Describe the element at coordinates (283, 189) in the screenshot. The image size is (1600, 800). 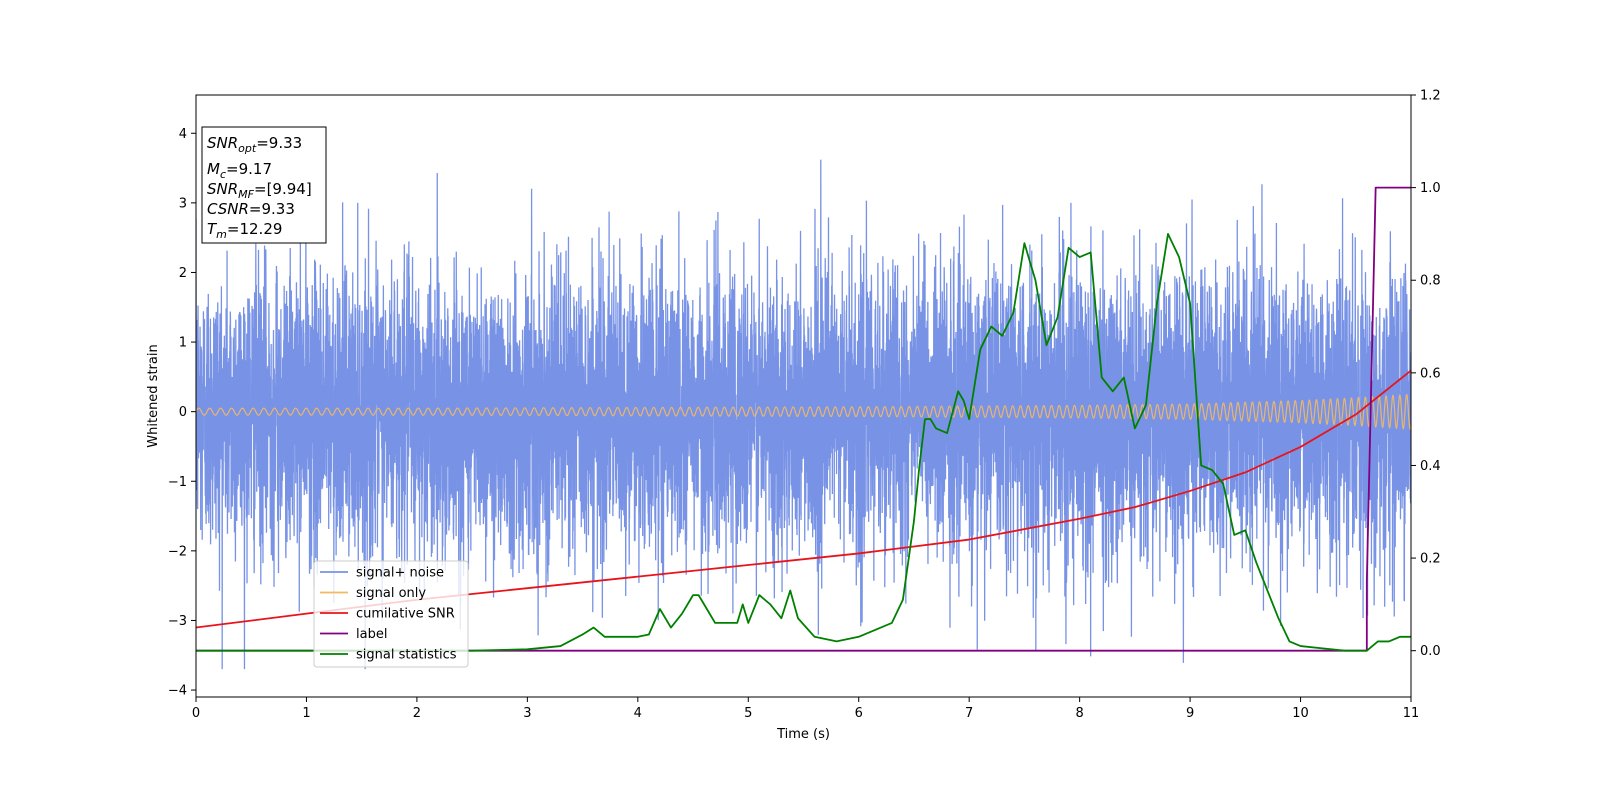
I see `info-value: =[9.94]` at that location.